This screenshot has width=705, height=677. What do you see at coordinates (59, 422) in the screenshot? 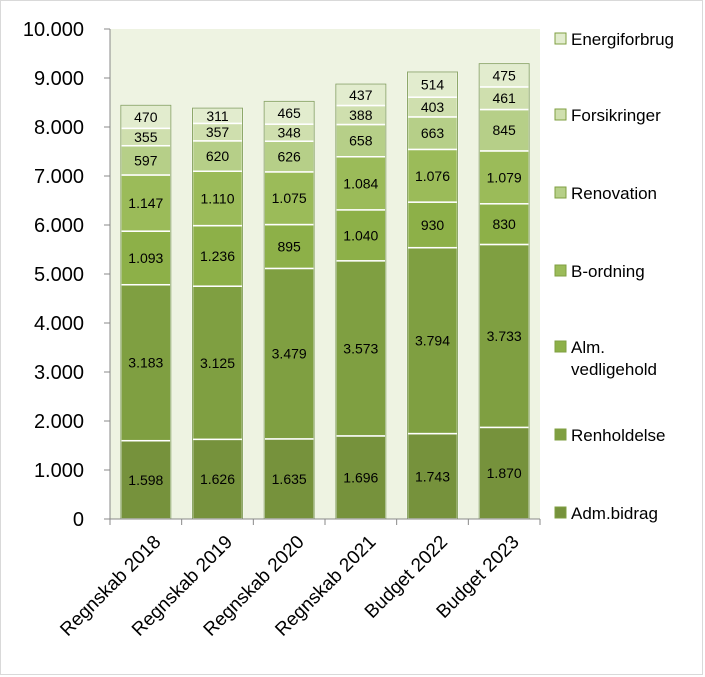
I see `y-tick-label: 2.000` at bounding box center [59, 422].